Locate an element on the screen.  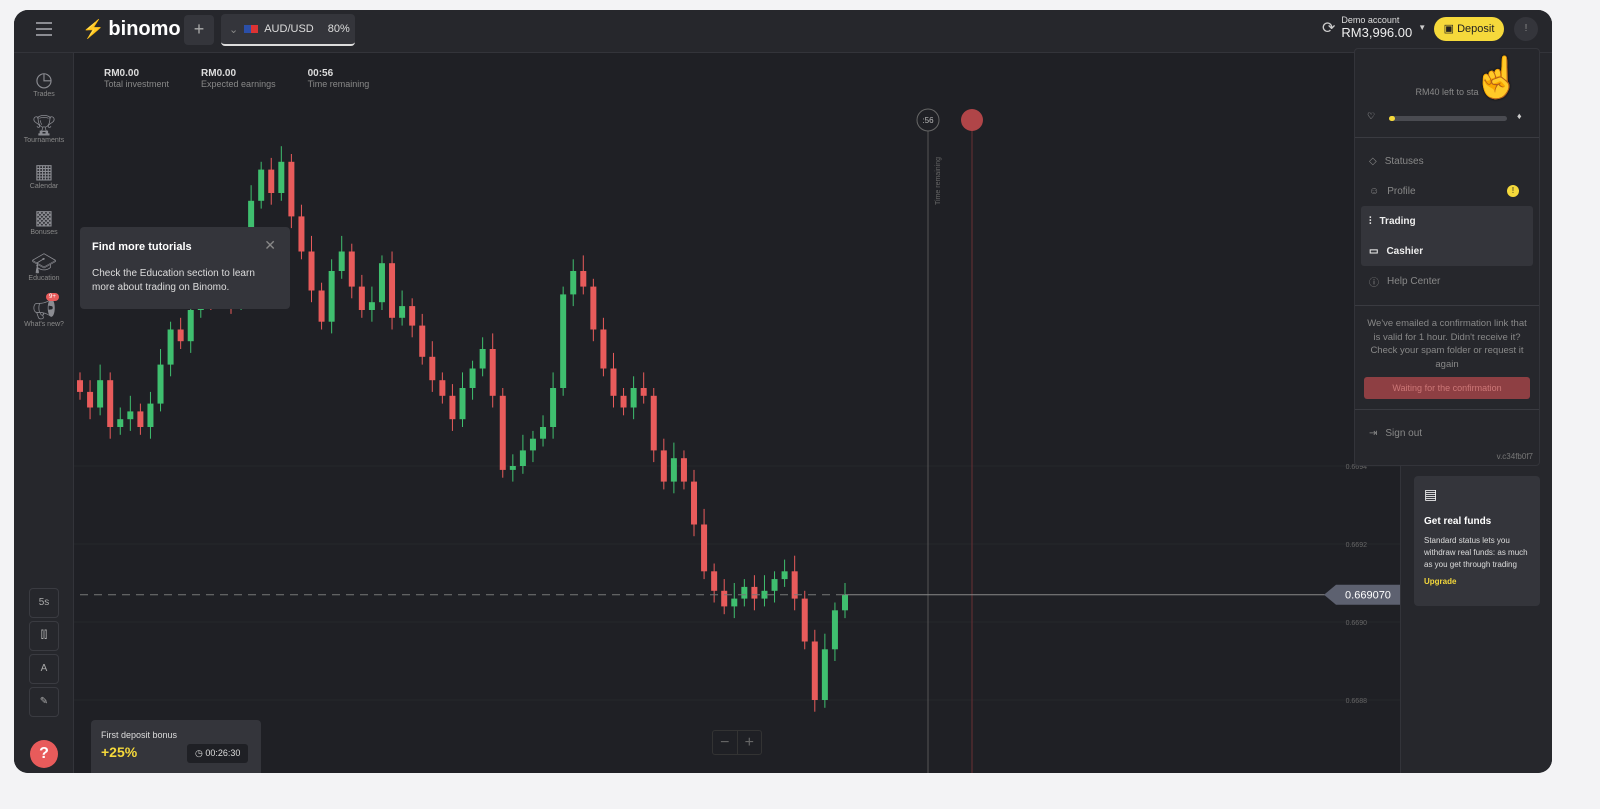
sidebar-item-trades: ◷ Trades is located at coordinates (44, 82).